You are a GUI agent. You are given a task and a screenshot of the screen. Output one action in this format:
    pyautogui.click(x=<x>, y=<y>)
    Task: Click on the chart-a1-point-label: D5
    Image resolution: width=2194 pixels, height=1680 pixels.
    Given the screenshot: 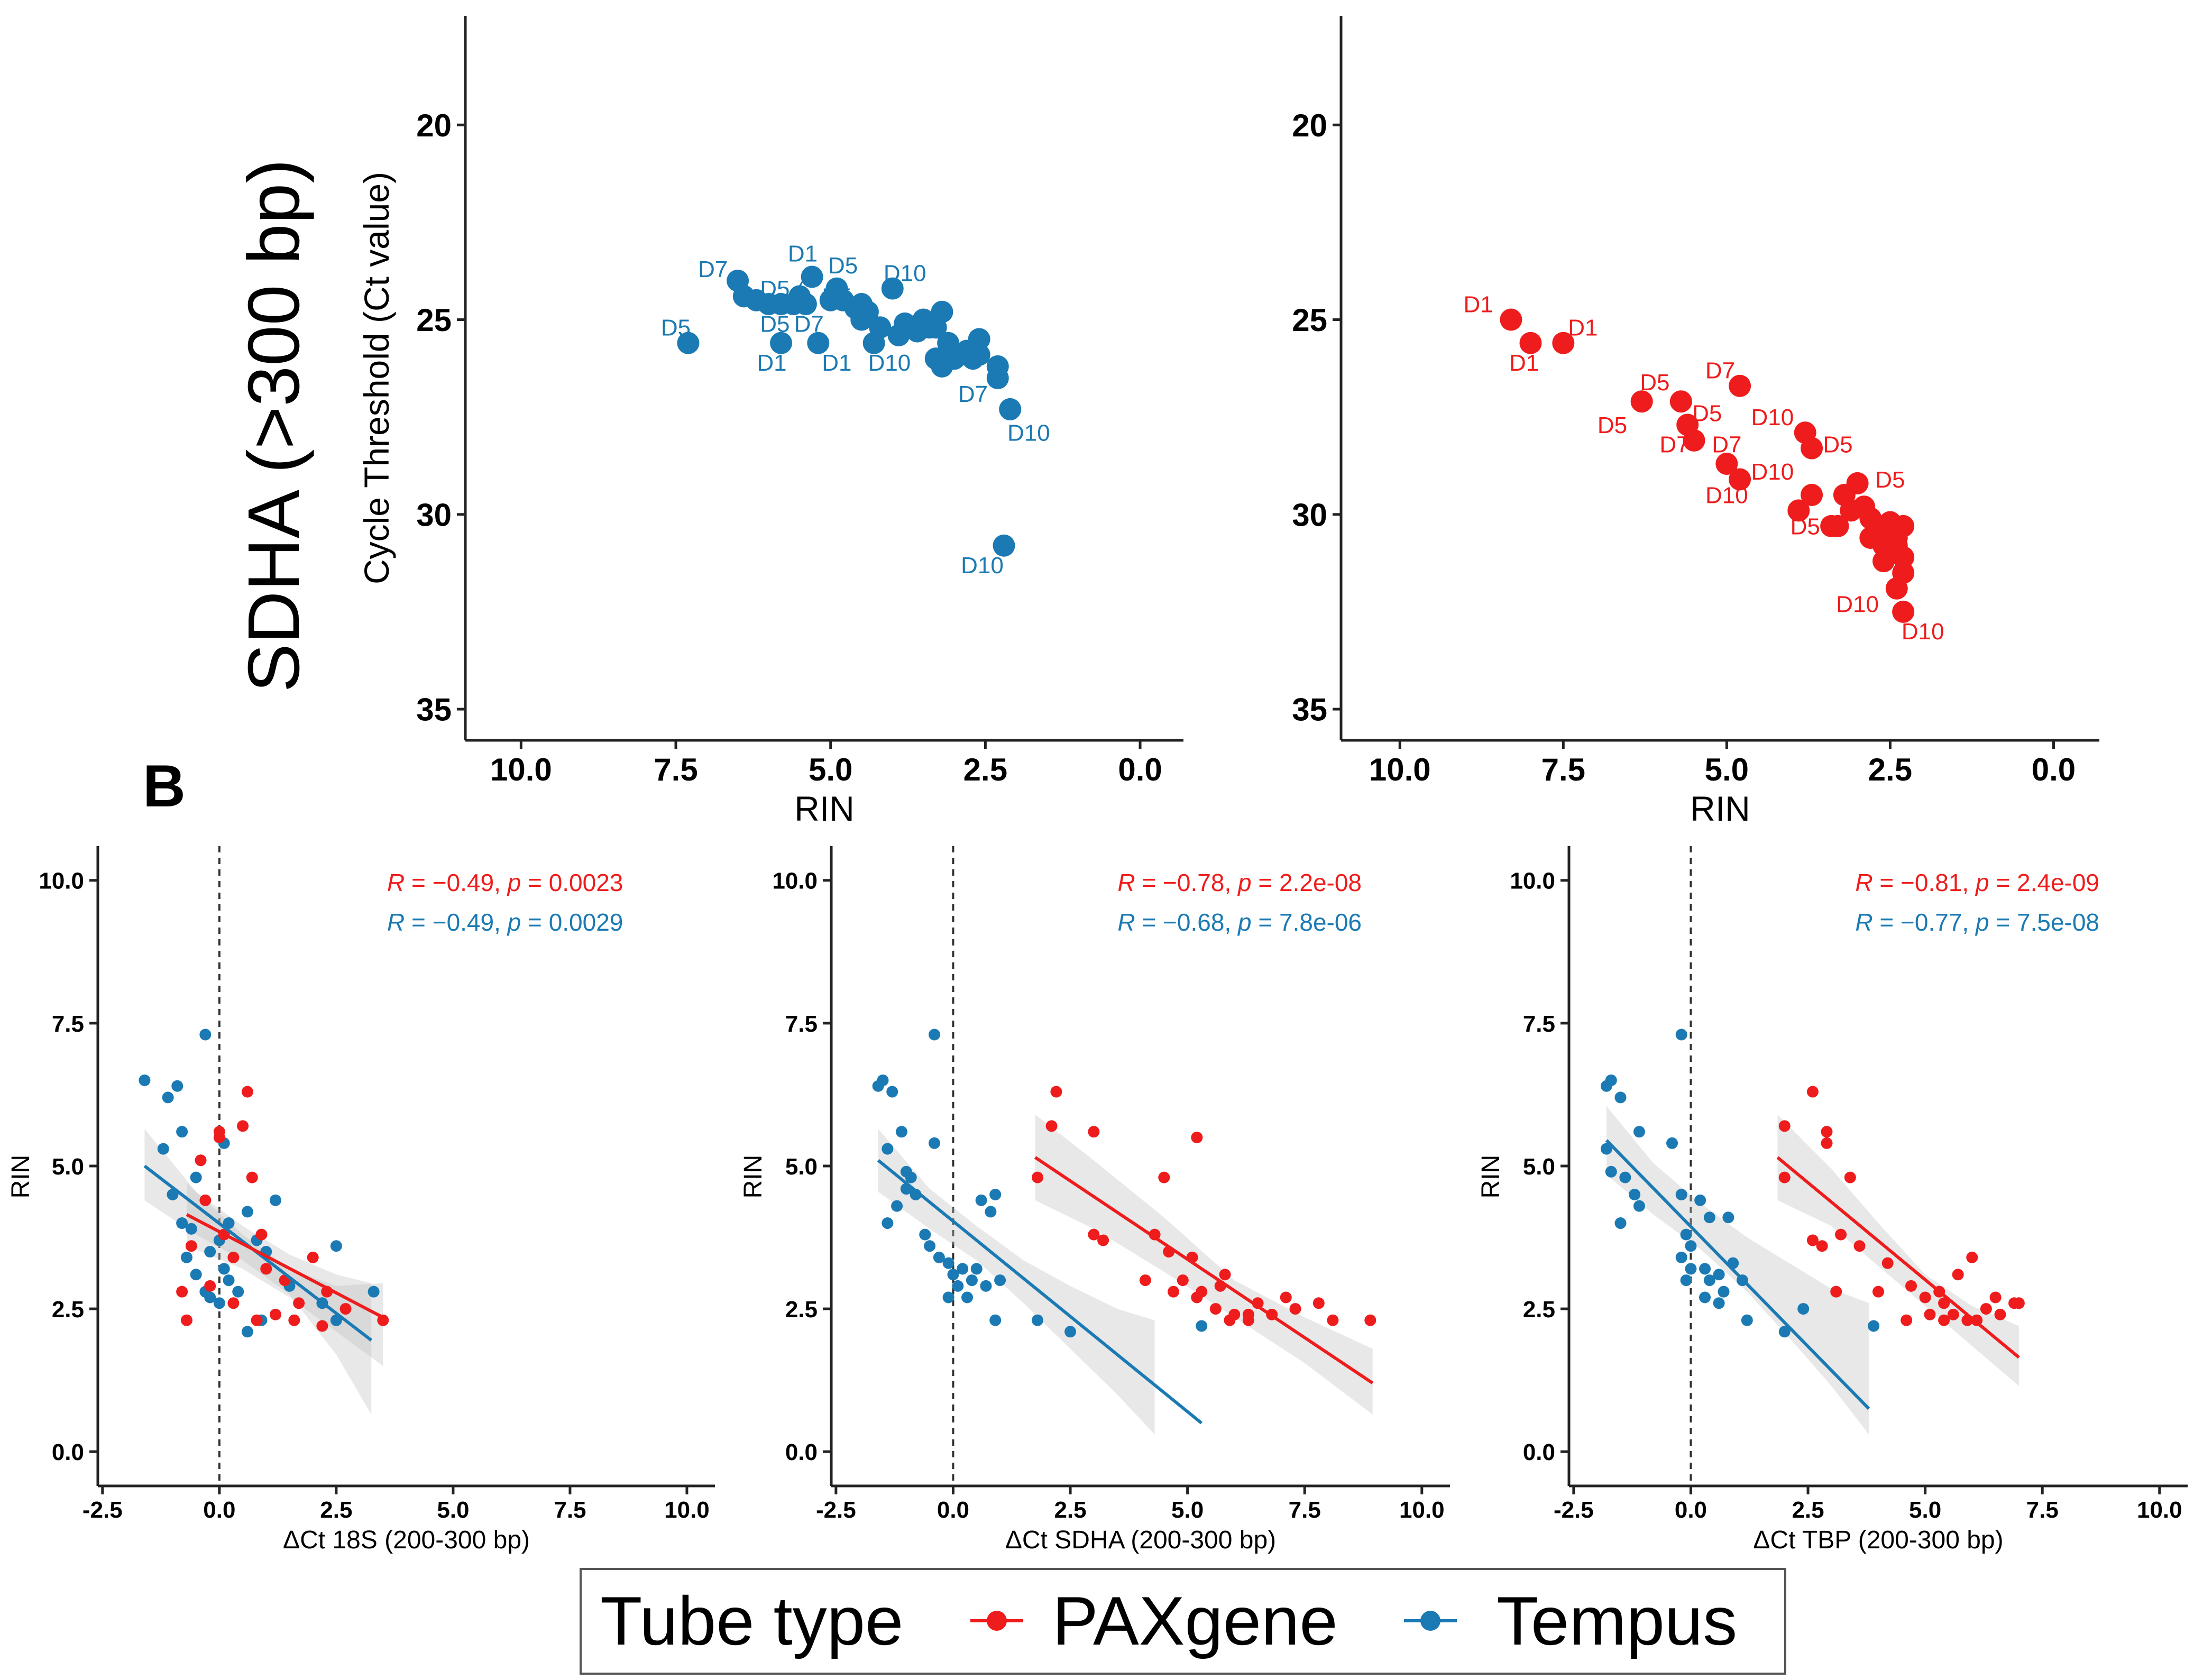 What is the action you would take?
    pyautogui.click(x=775, y=289)
    